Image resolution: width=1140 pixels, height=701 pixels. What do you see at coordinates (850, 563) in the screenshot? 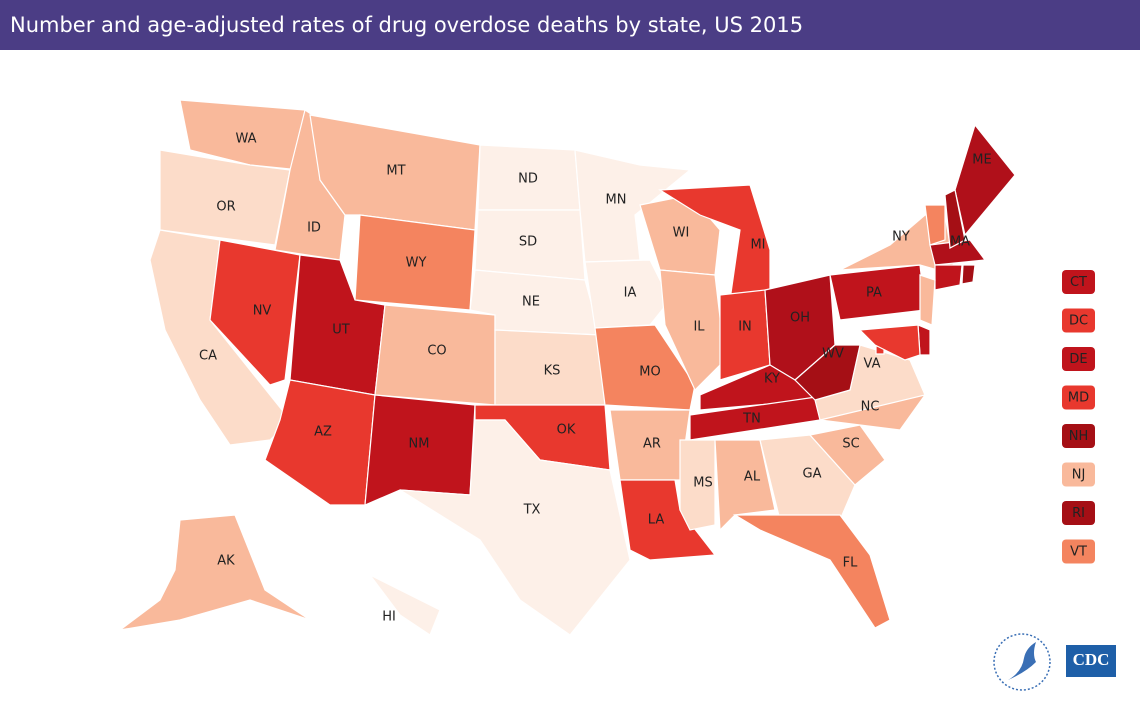
I see `state-label: FL` at bounding box center [850, 563].